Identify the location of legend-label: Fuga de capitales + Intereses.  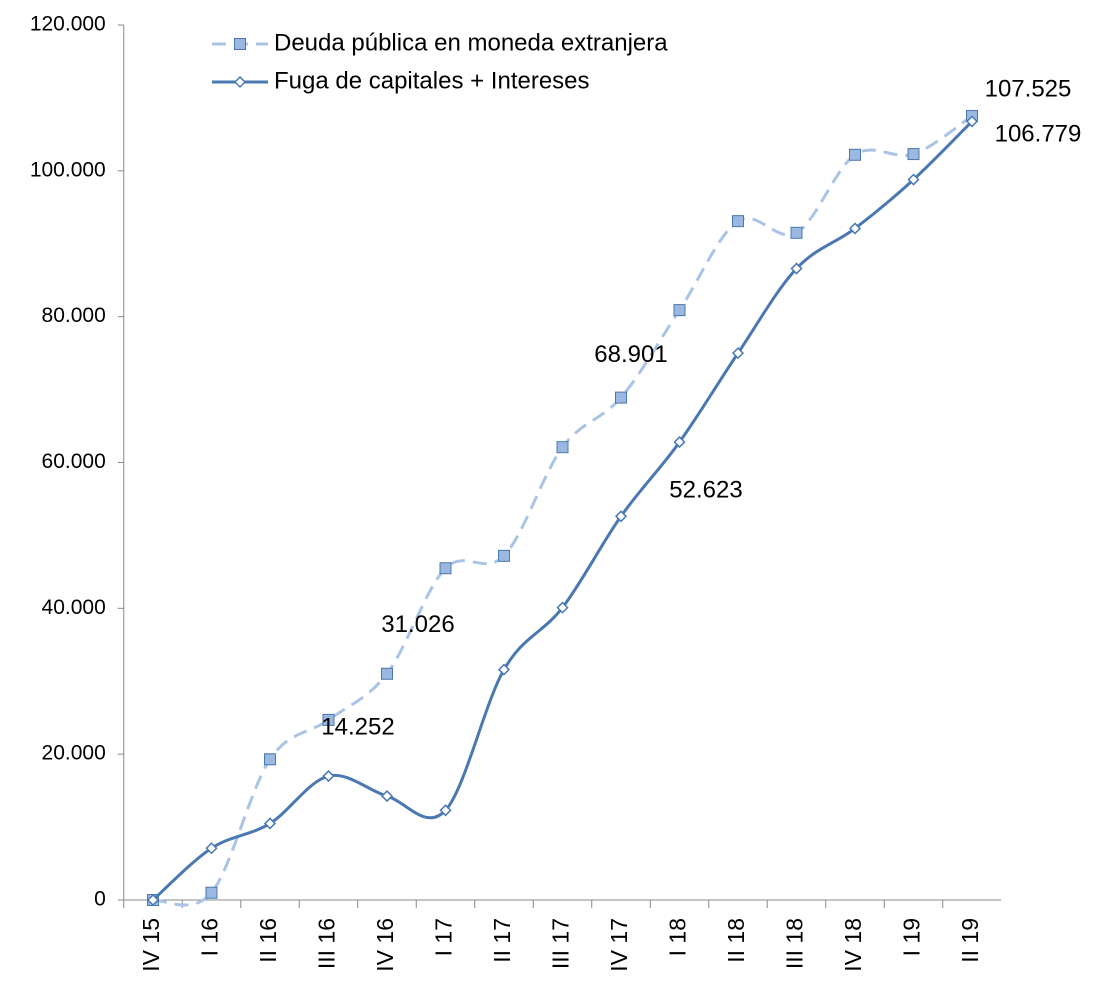
(432, 80).